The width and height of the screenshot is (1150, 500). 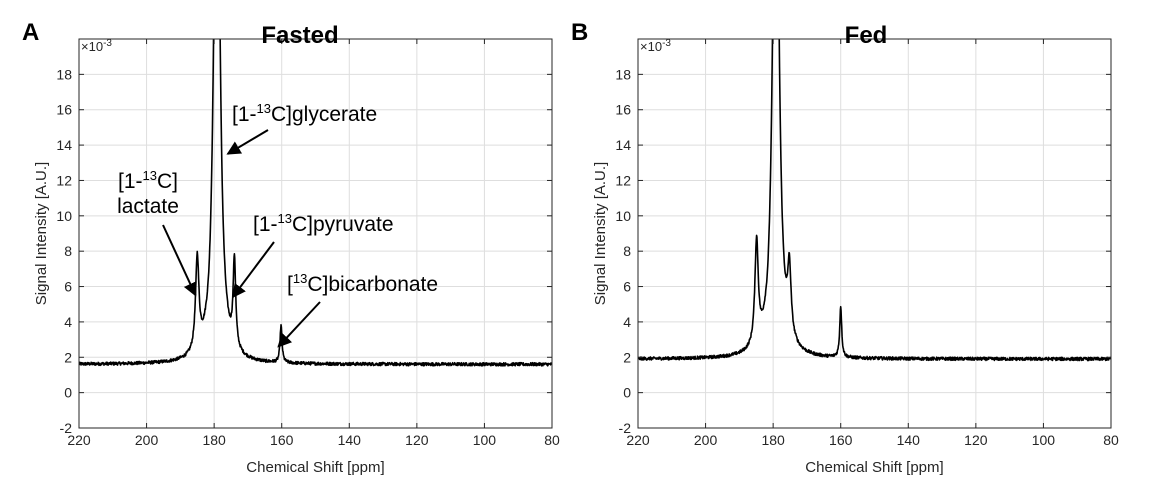 I want to click on chart-title: Fasted, so click(x=299, y=35).